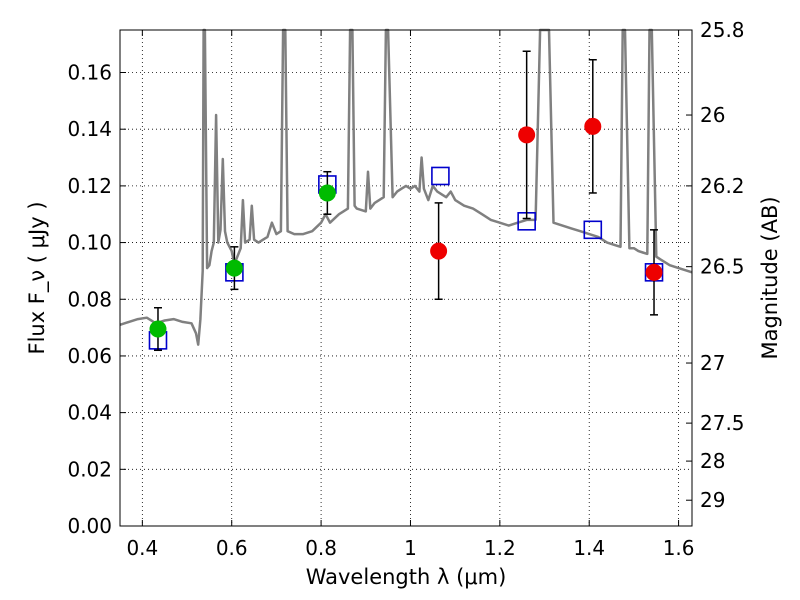 This screenshot has height=600, width=800. Describe the element at coordinates (722, 423) in the screenshot. I see `y2-tick-label: 27.5` at that location.